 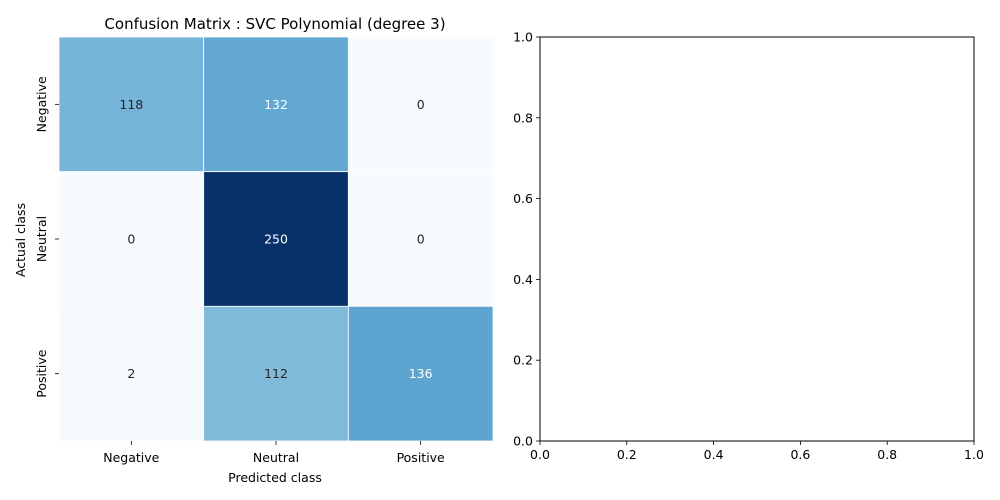 What do you see at coordinates (523, 198) in the screenshot?
I see `empty-axes-y-tick-label: 0.6` at bounding box center [523, 198].